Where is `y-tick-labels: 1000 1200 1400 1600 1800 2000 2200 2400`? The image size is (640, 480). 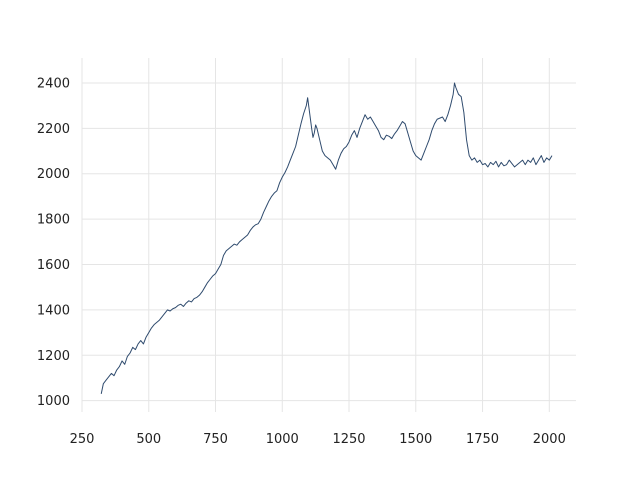
y-tick-labels: 1000 1200 1400 1600 1800 2000 2200 2400 is located at coordinates (53, 242).